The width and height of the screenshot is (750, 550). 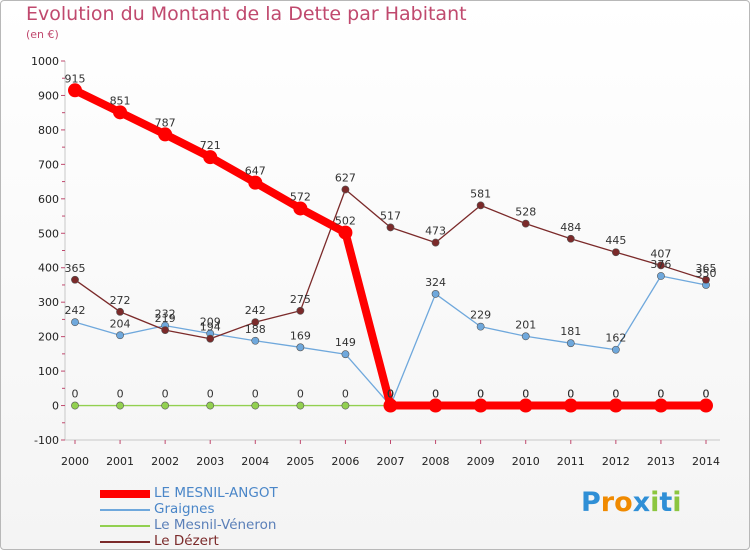 What do you see at coordinates (48, 233) in the screenshot?
I see `y-tick-label: 500` at bounding box center [48, 233].